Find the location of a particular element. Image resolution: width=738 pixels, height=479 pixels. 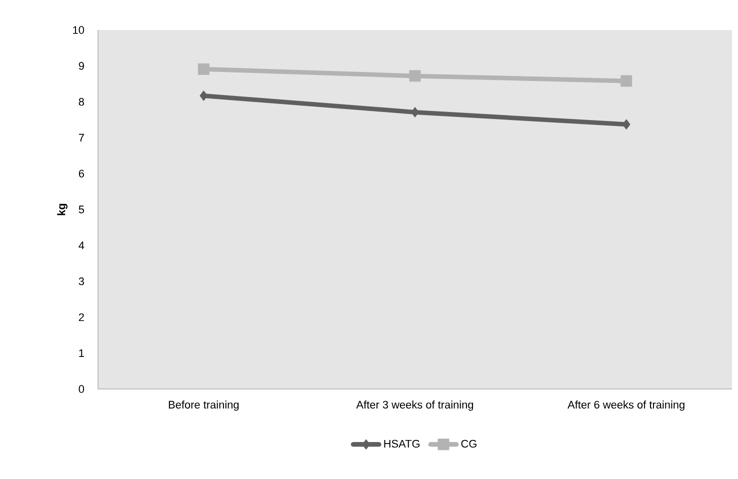

legend-label: HSATG is located at coordinates (402, 444).